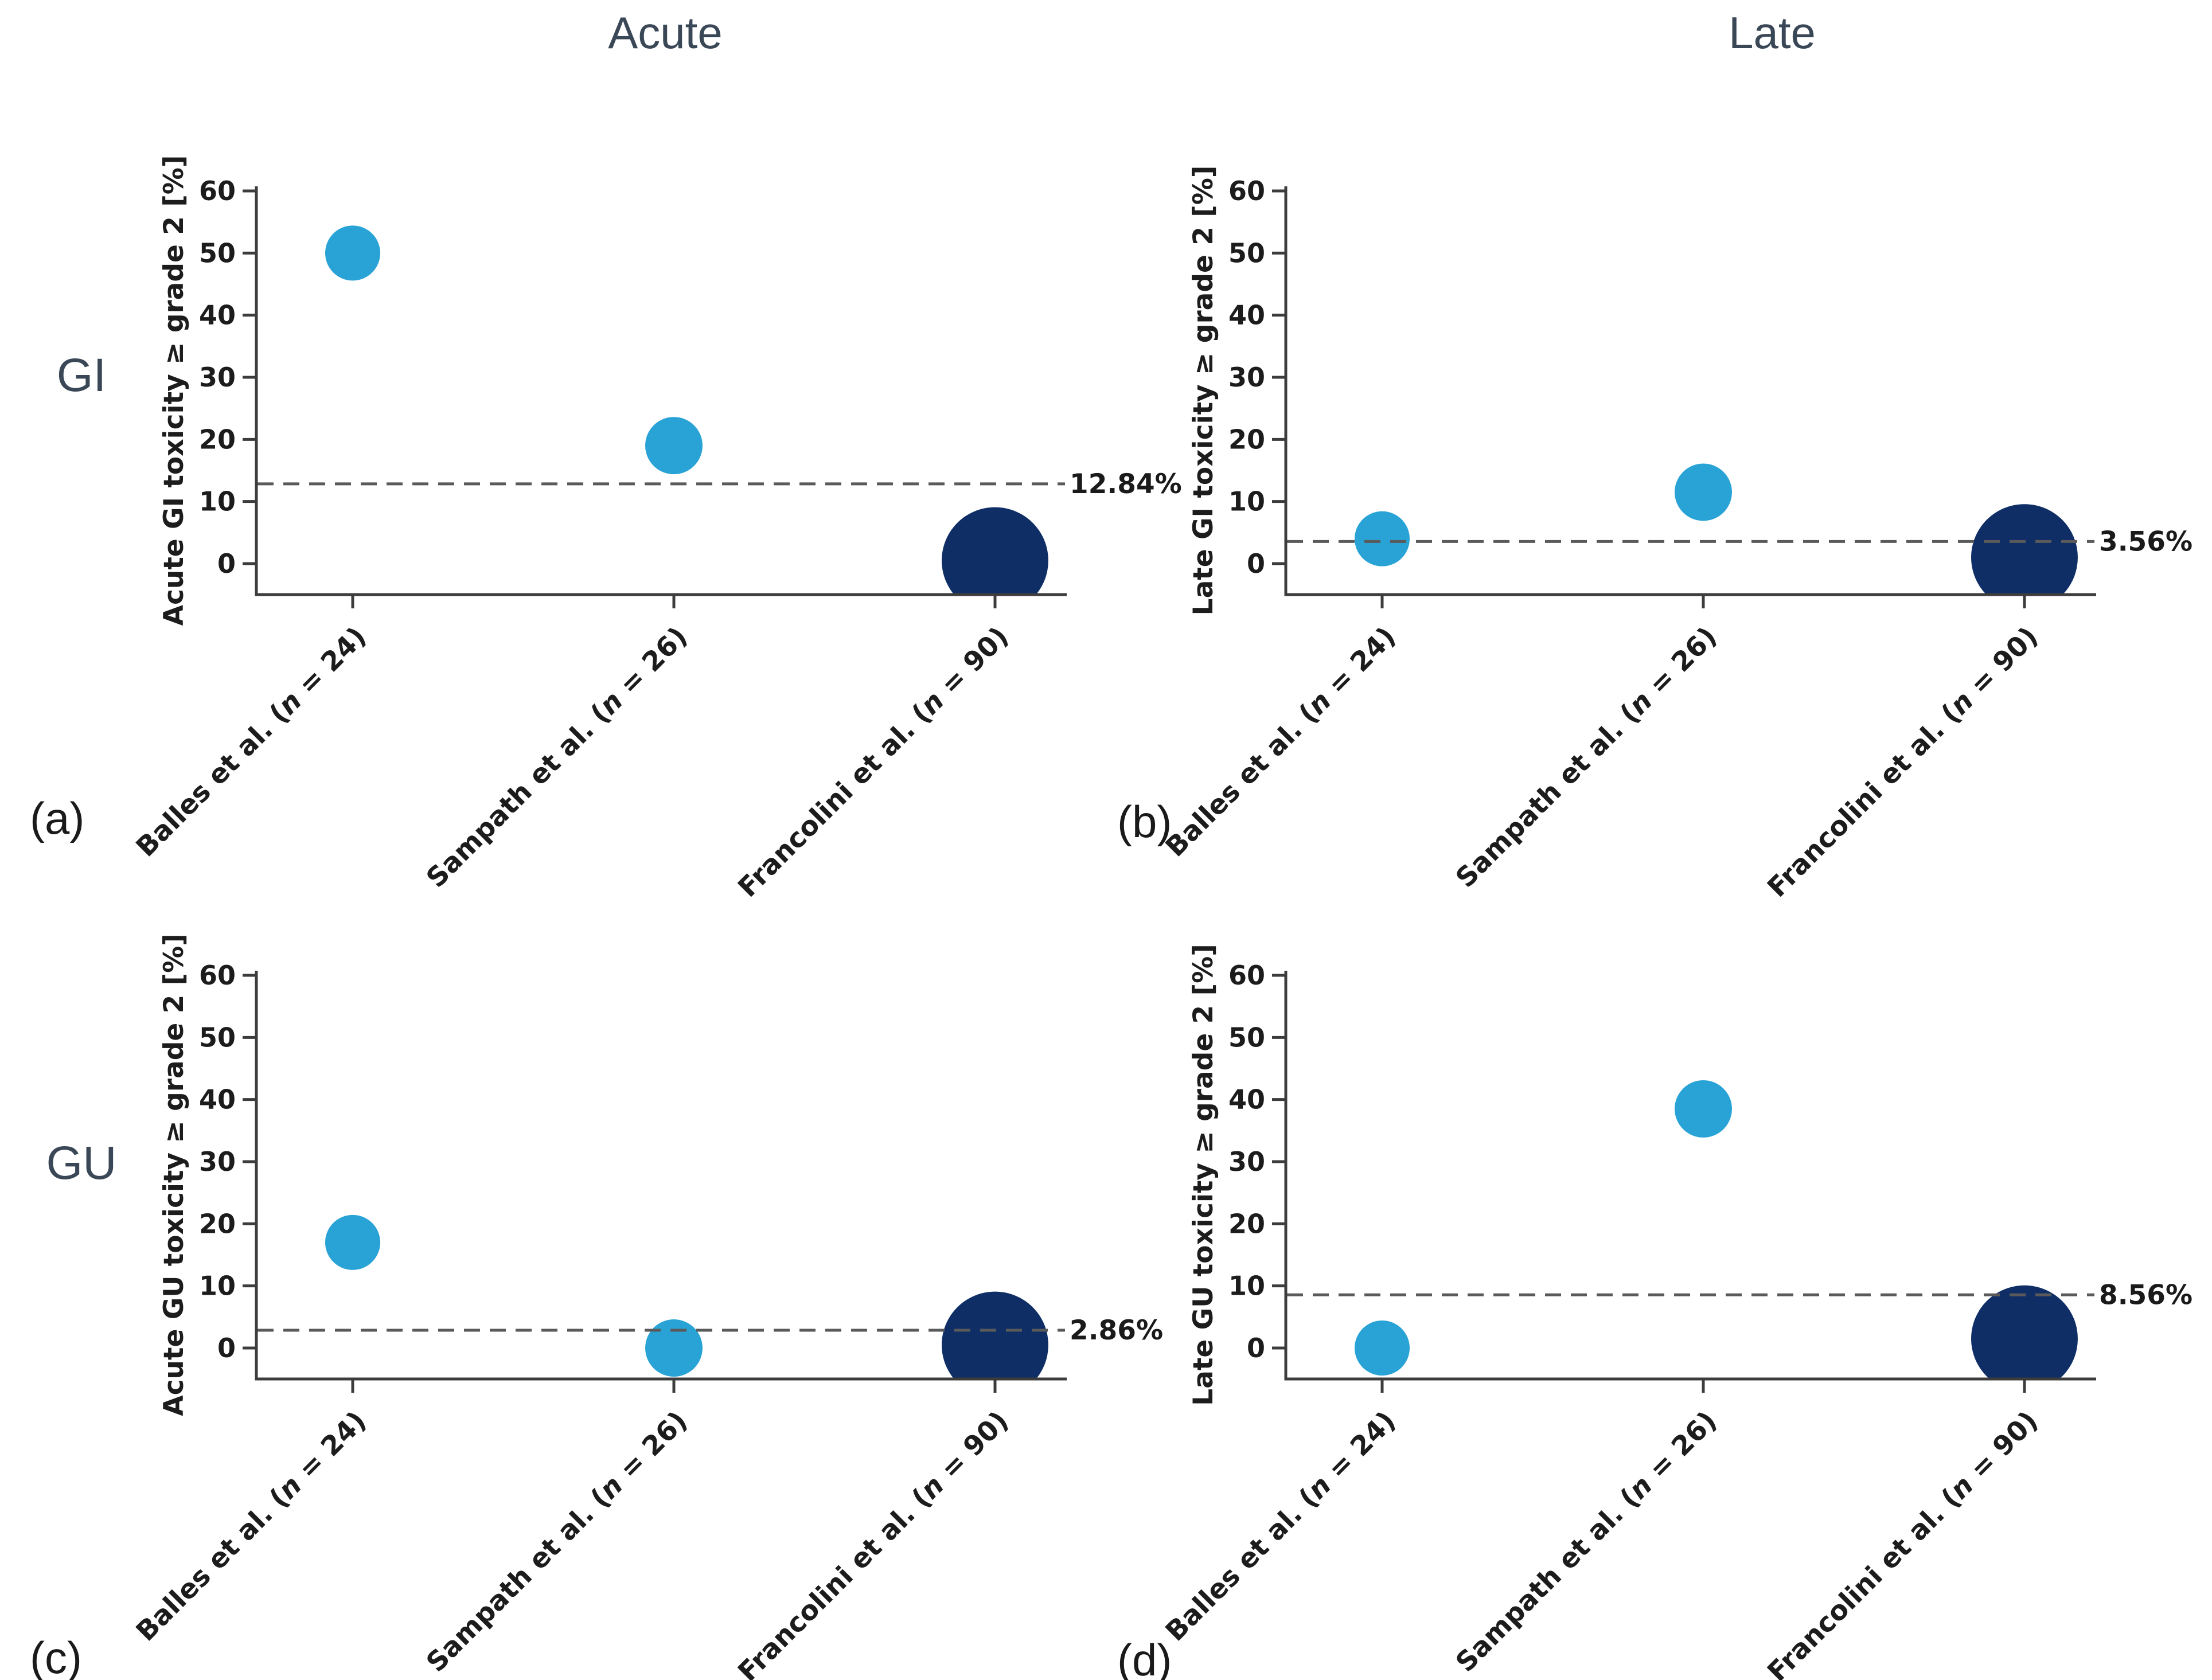 The image size is (2212, 1680). Describe the element at coordinates (2146, 1295) in the screenshot. I see `threshold-label: 8.56%` at that location.